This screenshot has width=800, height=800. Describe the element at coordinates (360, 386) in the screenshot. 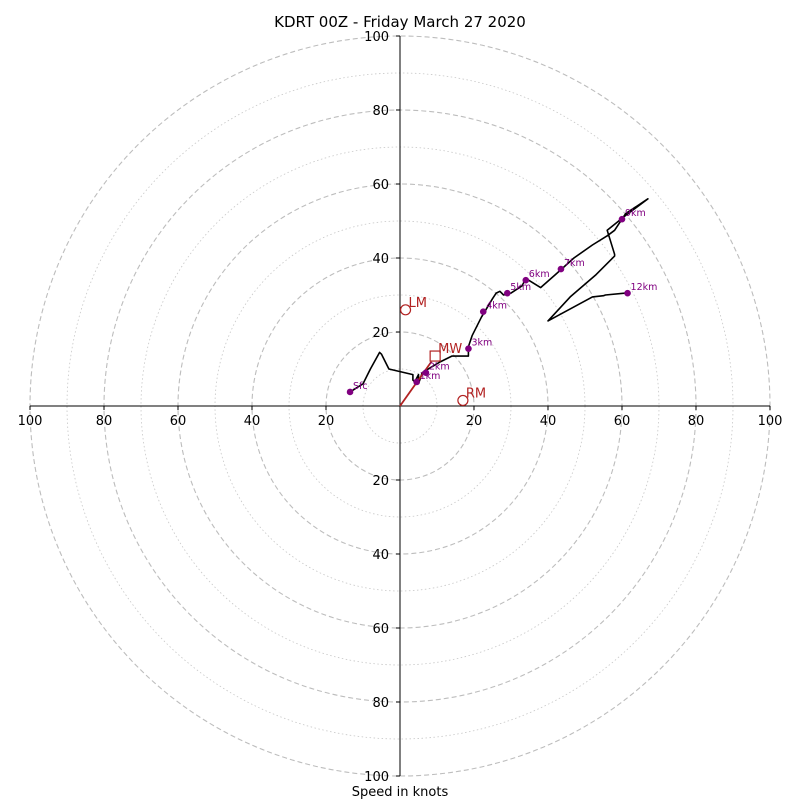

I see `level-label: Sfc` at that location.